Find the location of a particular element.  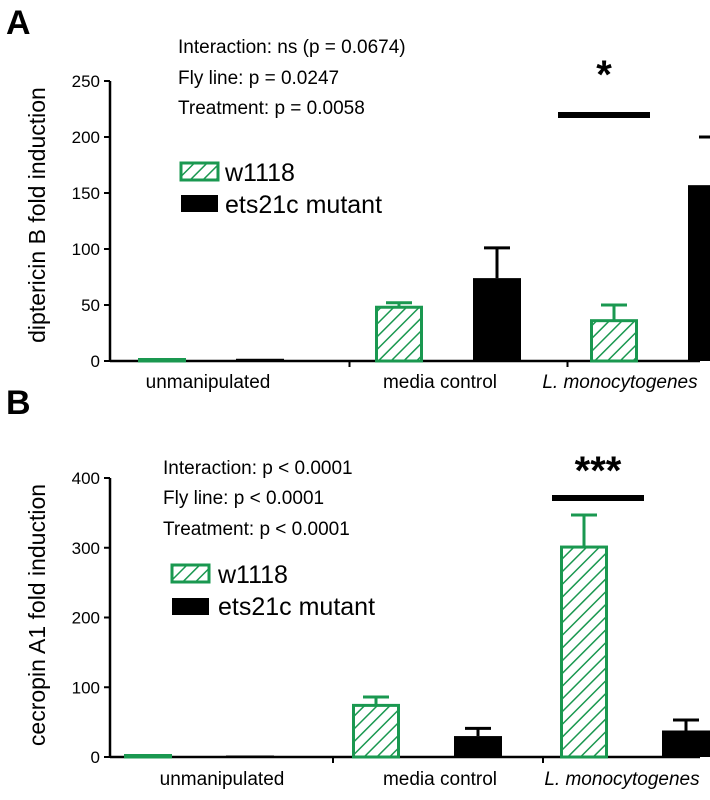

panel-b-ytick-label: 100 is located at coordinates (86, 687).